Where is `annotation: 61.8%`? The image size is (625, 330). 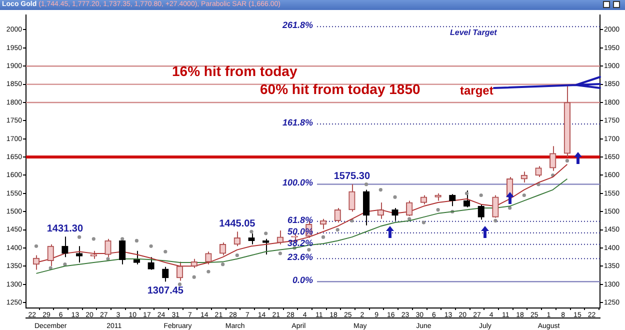 annotation: 61.8% is located at coordinates (300, 219).